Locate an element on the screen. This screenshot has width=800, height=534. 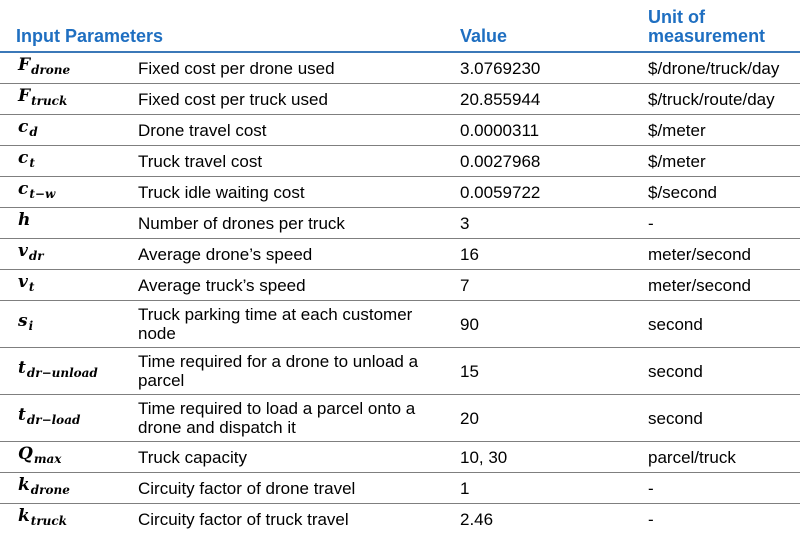
symbol-subscript: t−w is located at coordinates (42, 194).